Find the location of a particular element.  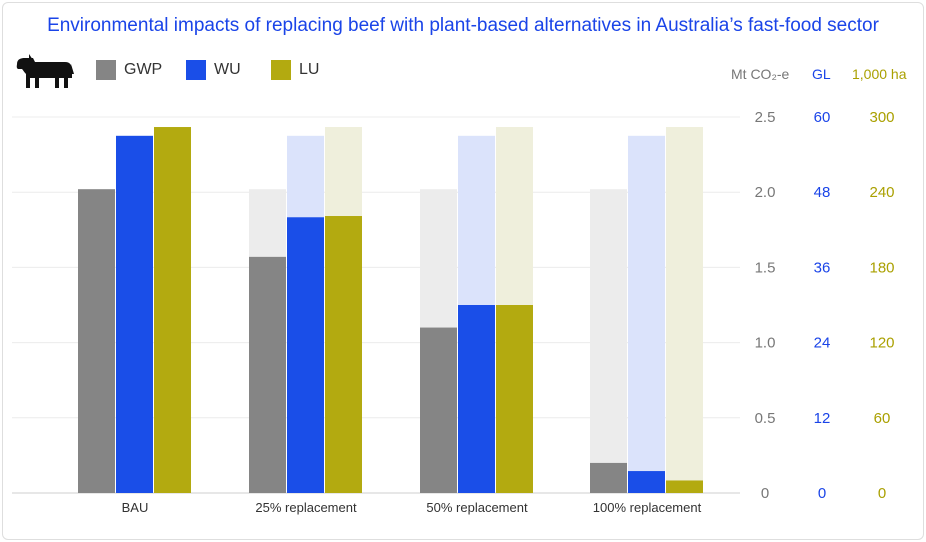

x-tick-label: BAU is located at coordinates (135, 507).